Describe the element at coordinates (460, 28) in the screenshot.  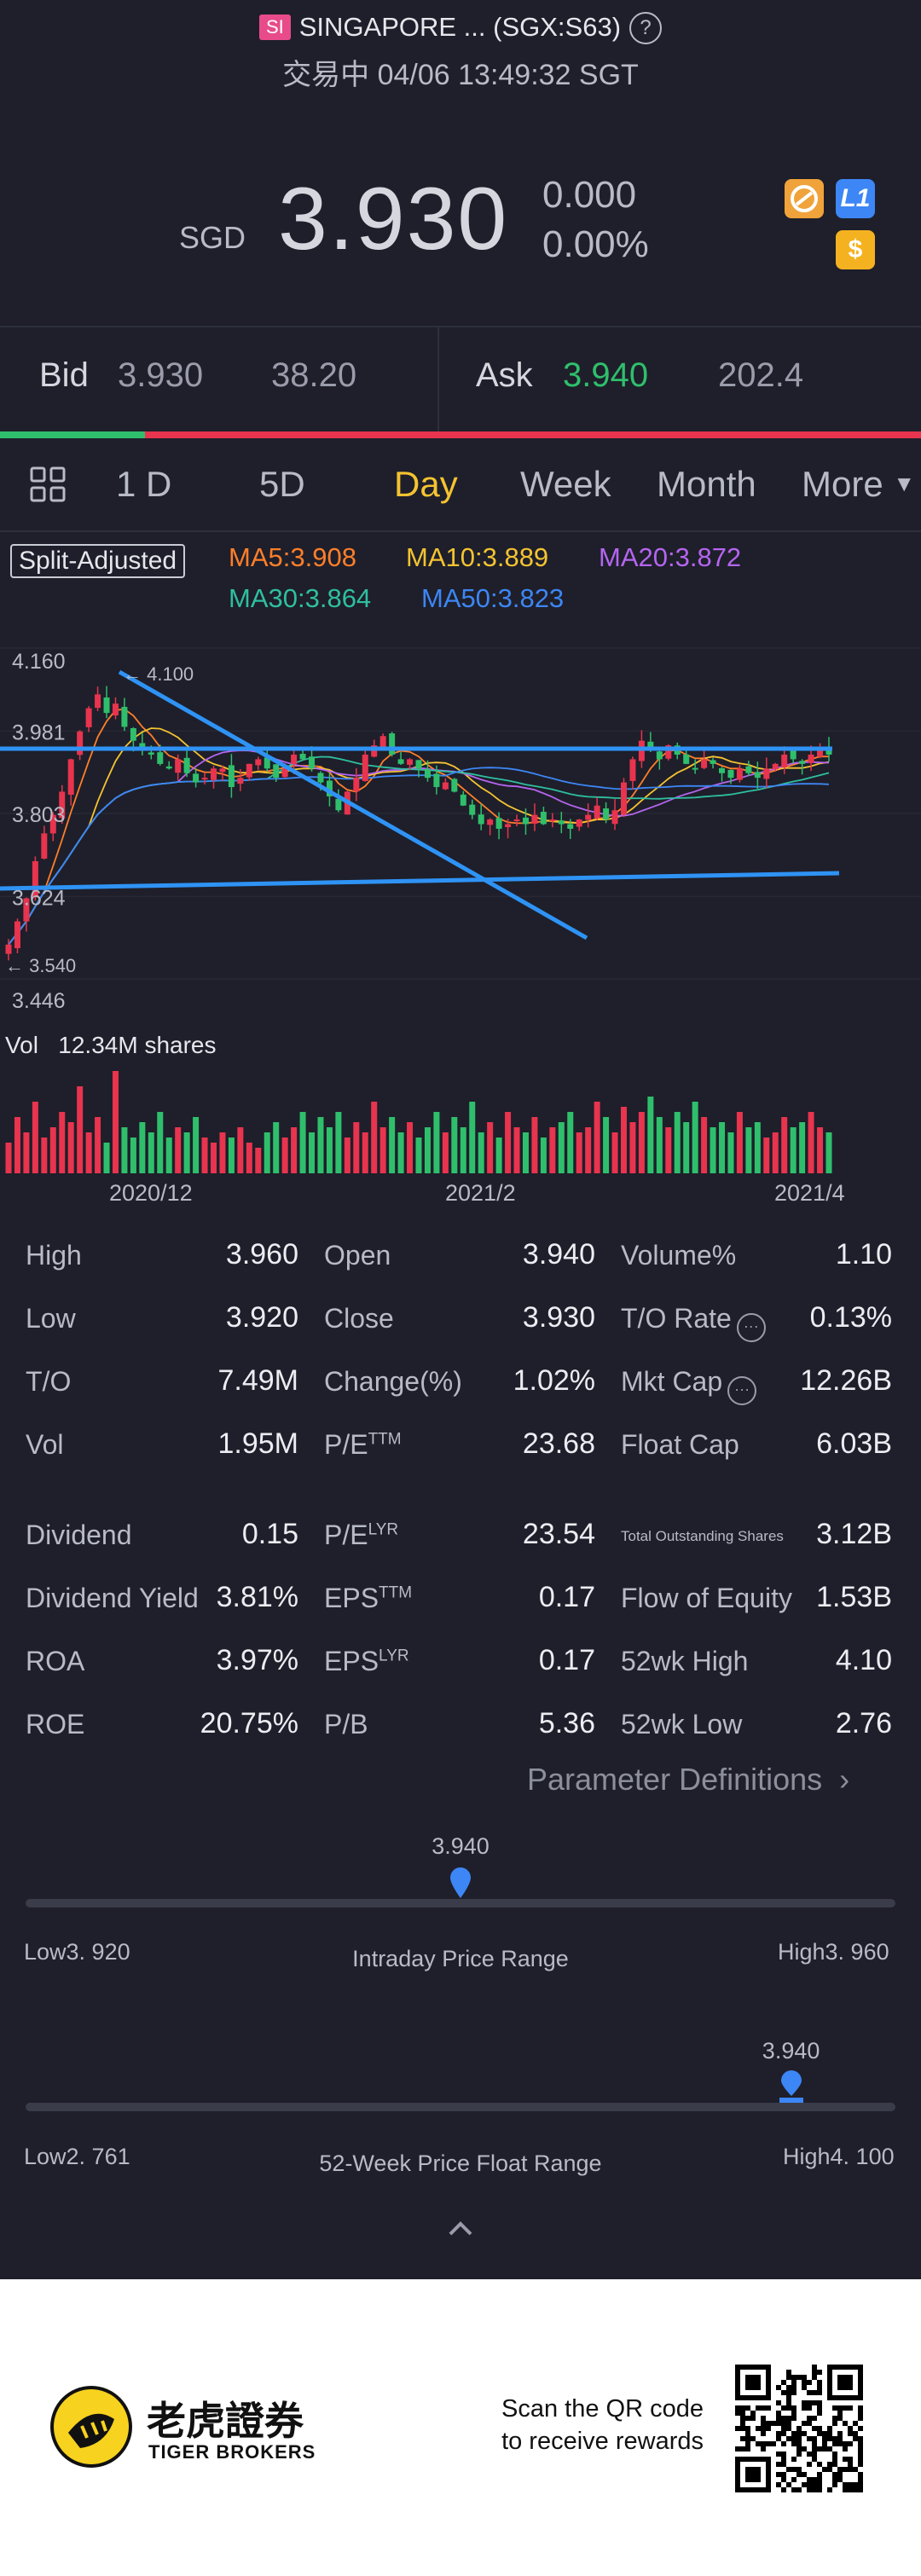
I see `stock-title: SI SINGAPORE ... (SGX:S63)?` at that location.